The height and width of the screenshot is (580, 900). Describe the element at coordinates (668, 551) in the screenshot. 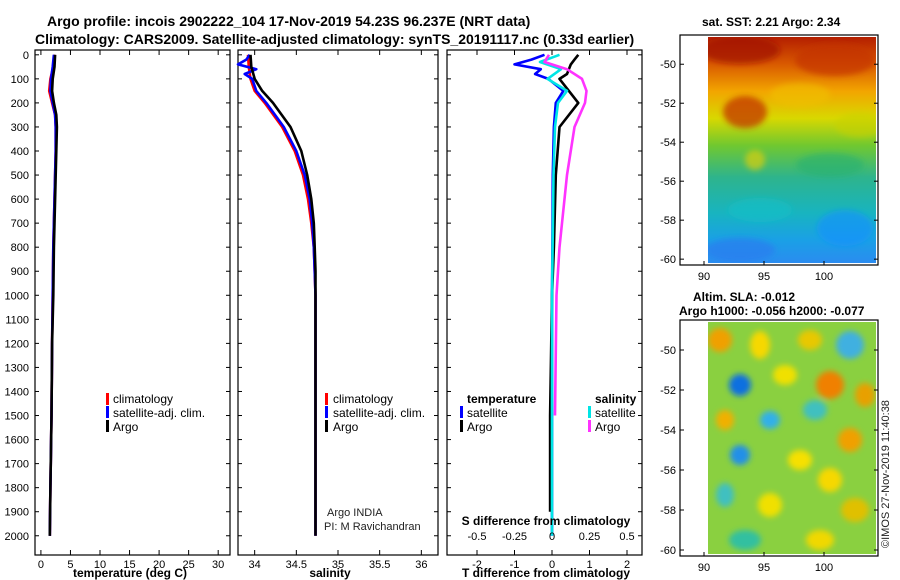

I see `lat-tick-label: -60` at that location.